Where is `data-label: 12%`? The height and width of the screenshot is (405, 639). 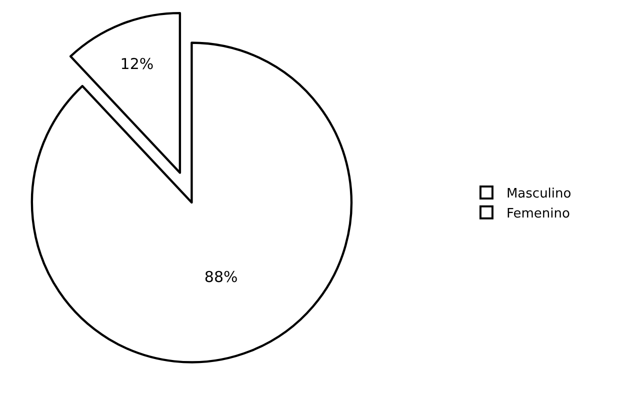
data-label: 12% is located at coordinates (137, 64).